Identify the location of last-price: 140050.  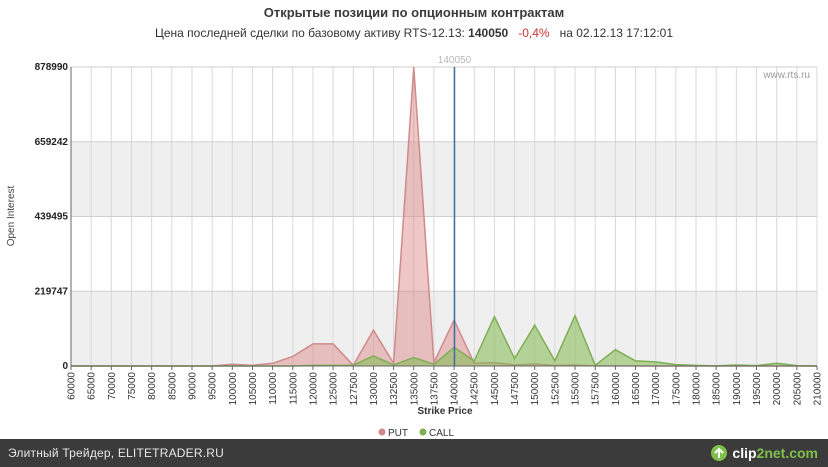
(488, 33).